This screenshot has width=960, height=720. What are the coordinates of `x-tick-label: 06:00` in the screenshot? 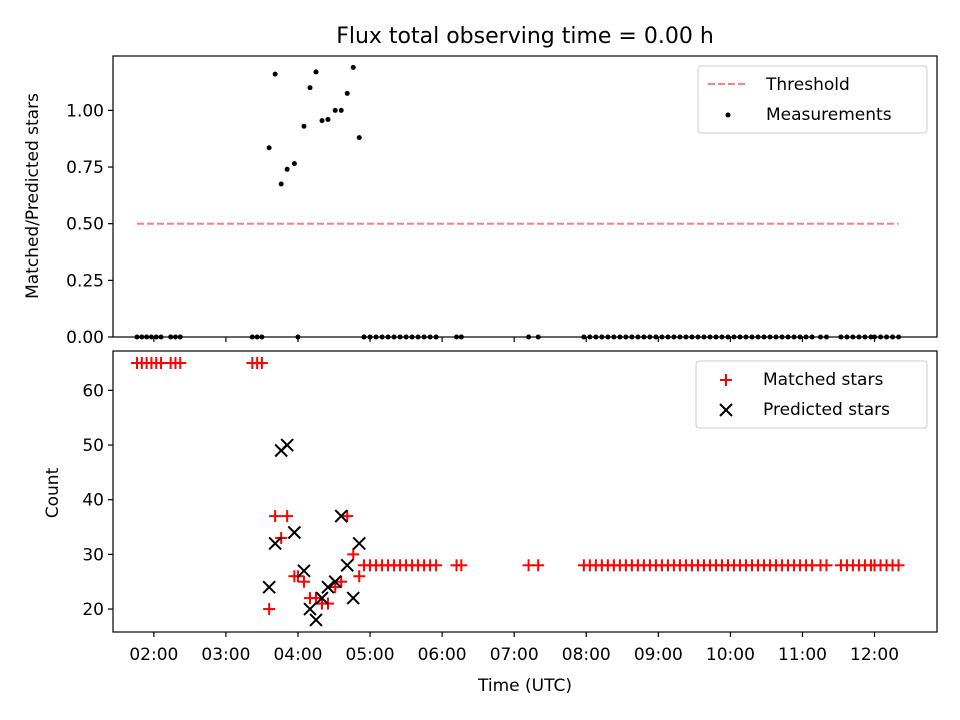 It's located at (442, 655).